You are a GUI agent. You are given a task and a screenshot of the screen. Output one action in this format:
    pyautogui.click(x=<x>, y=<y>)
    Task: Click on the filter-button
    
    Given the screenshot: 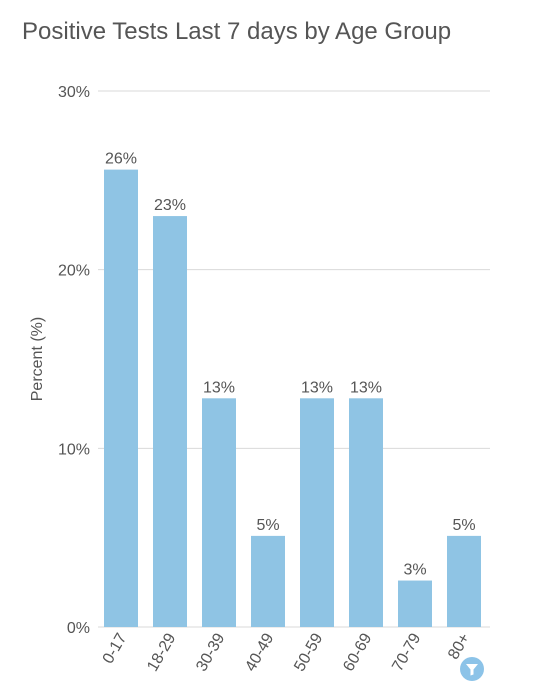 What is the action you would take?
    pyautogui.click(x=472, y=669)
    